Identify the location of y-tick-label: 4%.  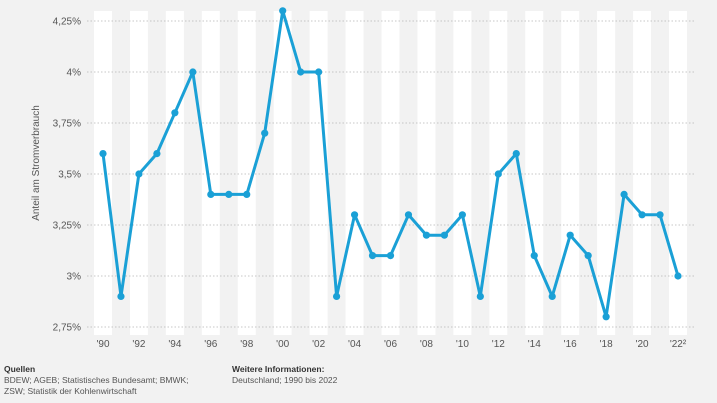
(74, 73).